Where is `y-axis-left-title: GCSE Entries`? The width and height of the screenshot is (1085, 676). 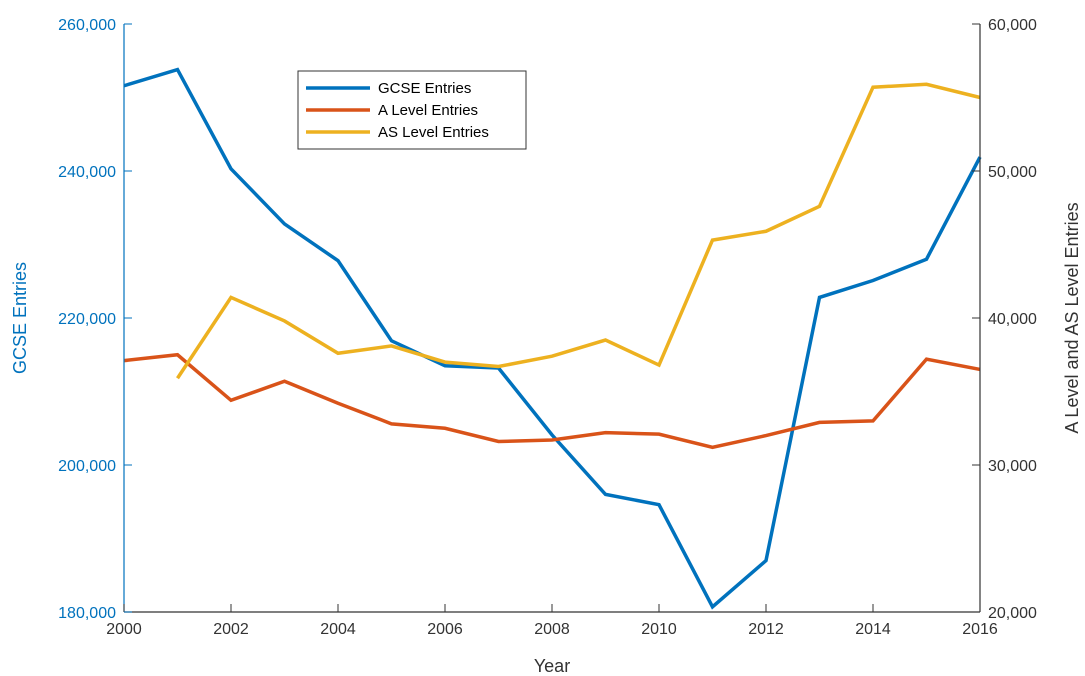
y-axis-left-title: GCSE Entries is located at coordinates (20, 318).